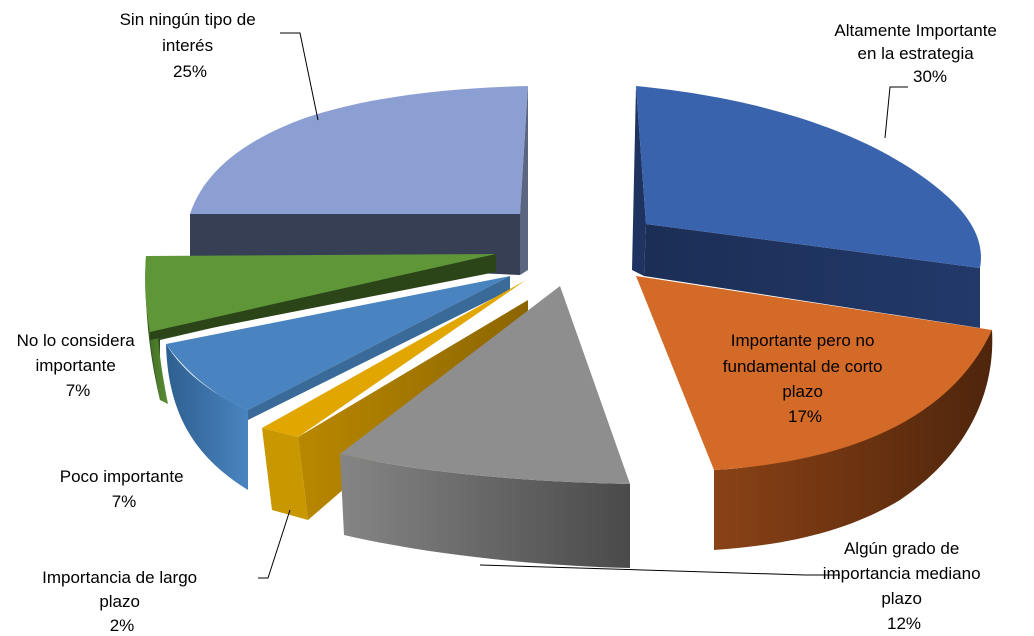  I want to click on label-importante-corto-line2: fundamental de corto, so click(803, 366).